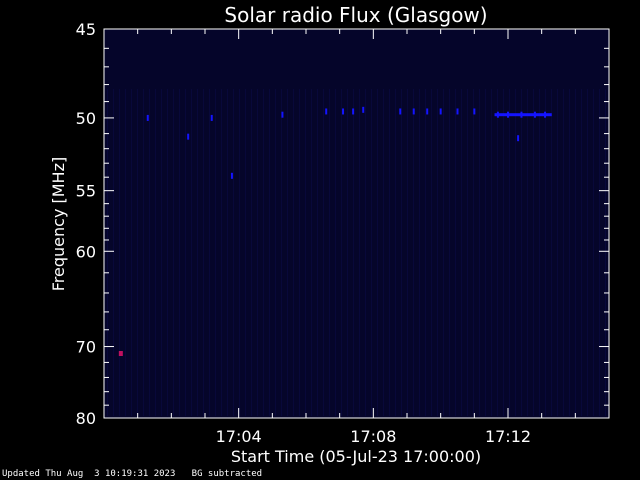  What do you see at coordinates (239, 436) in the screenshot?
I see `x-tick-label: 17:04` at bounding box center [239, 436].